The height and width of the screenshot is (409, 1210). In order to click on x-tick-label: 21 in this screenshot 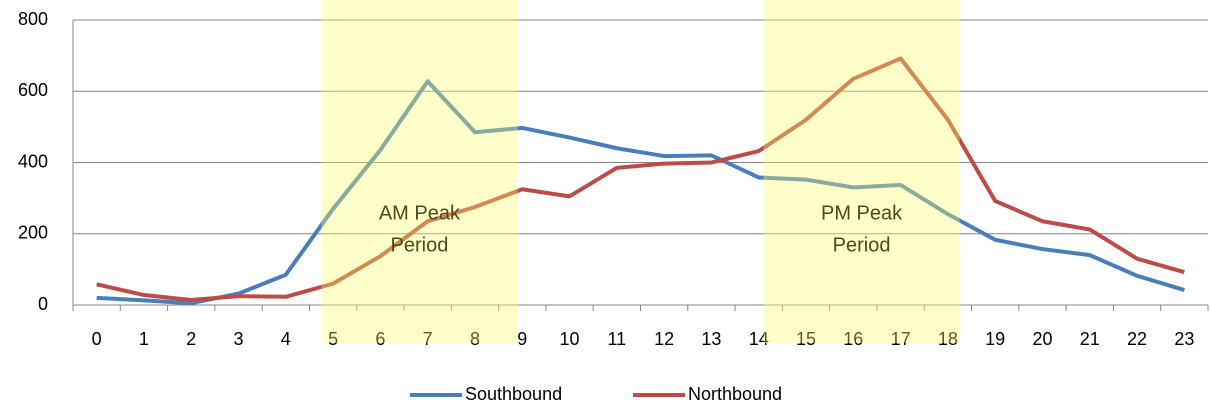, I will do `click(1090, 339)`.